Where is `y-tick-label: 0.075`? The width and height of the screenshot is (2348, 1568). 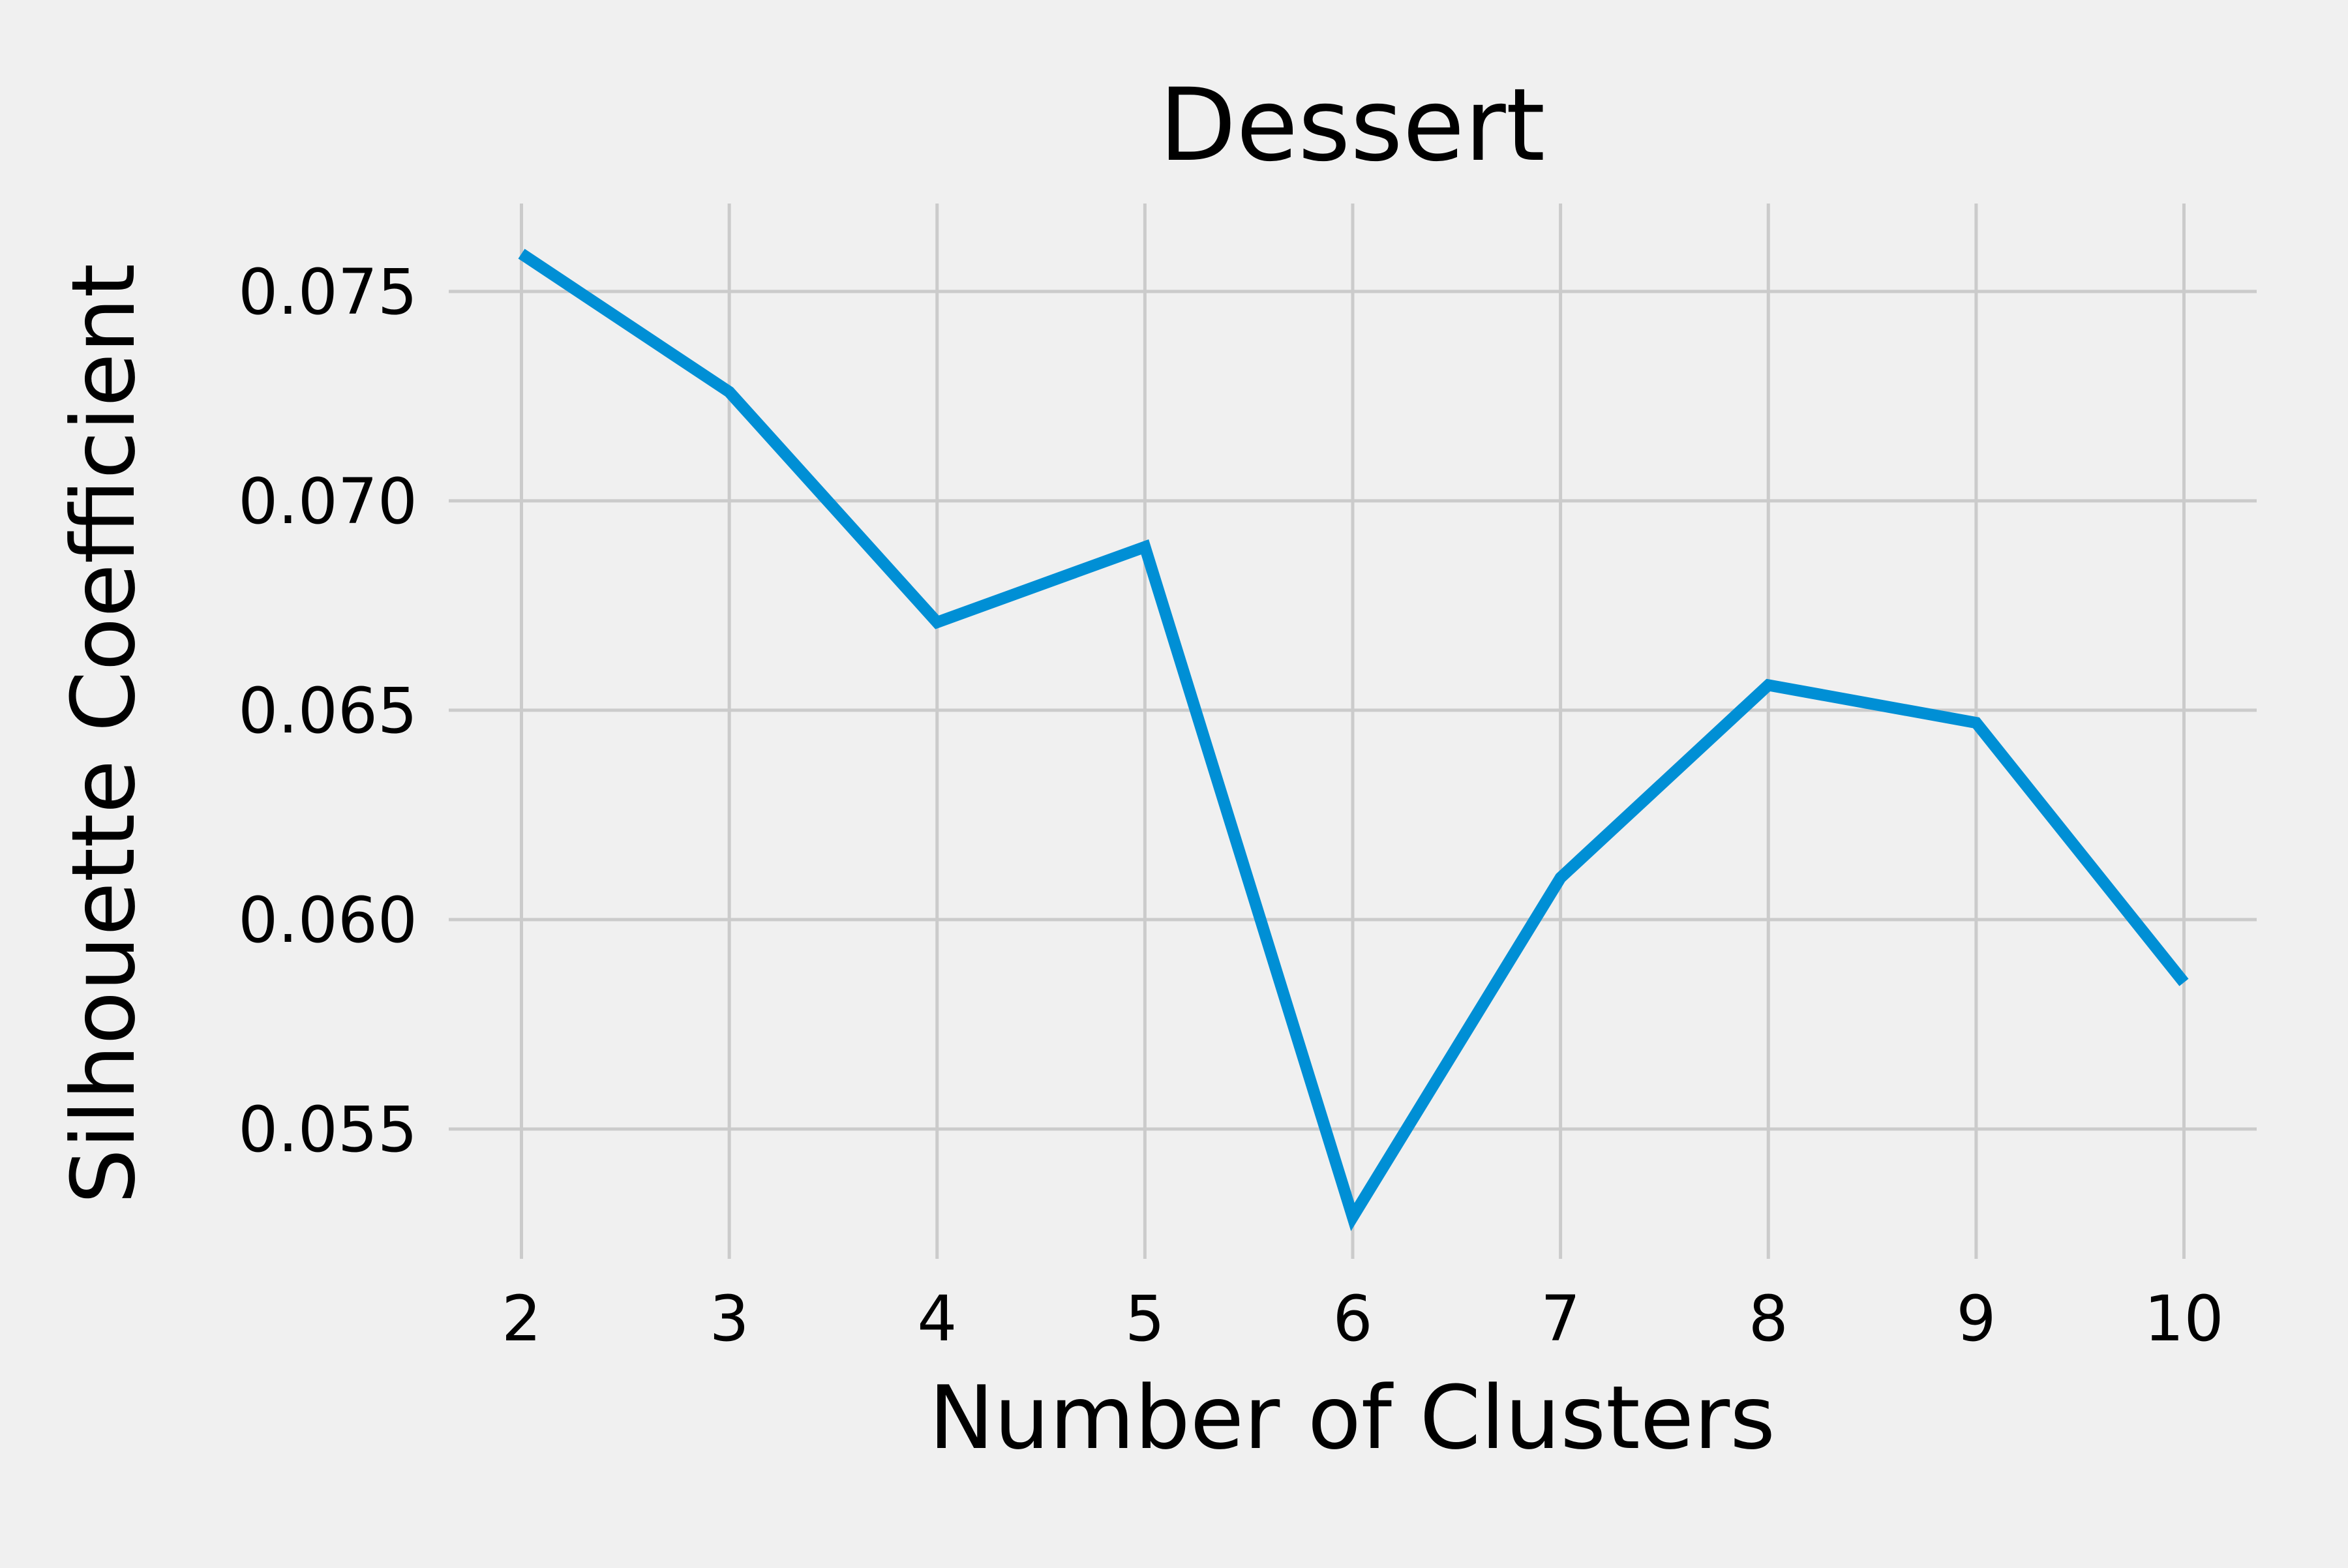 y-tick-label: 0.075 is located at coordinates (327, 292).